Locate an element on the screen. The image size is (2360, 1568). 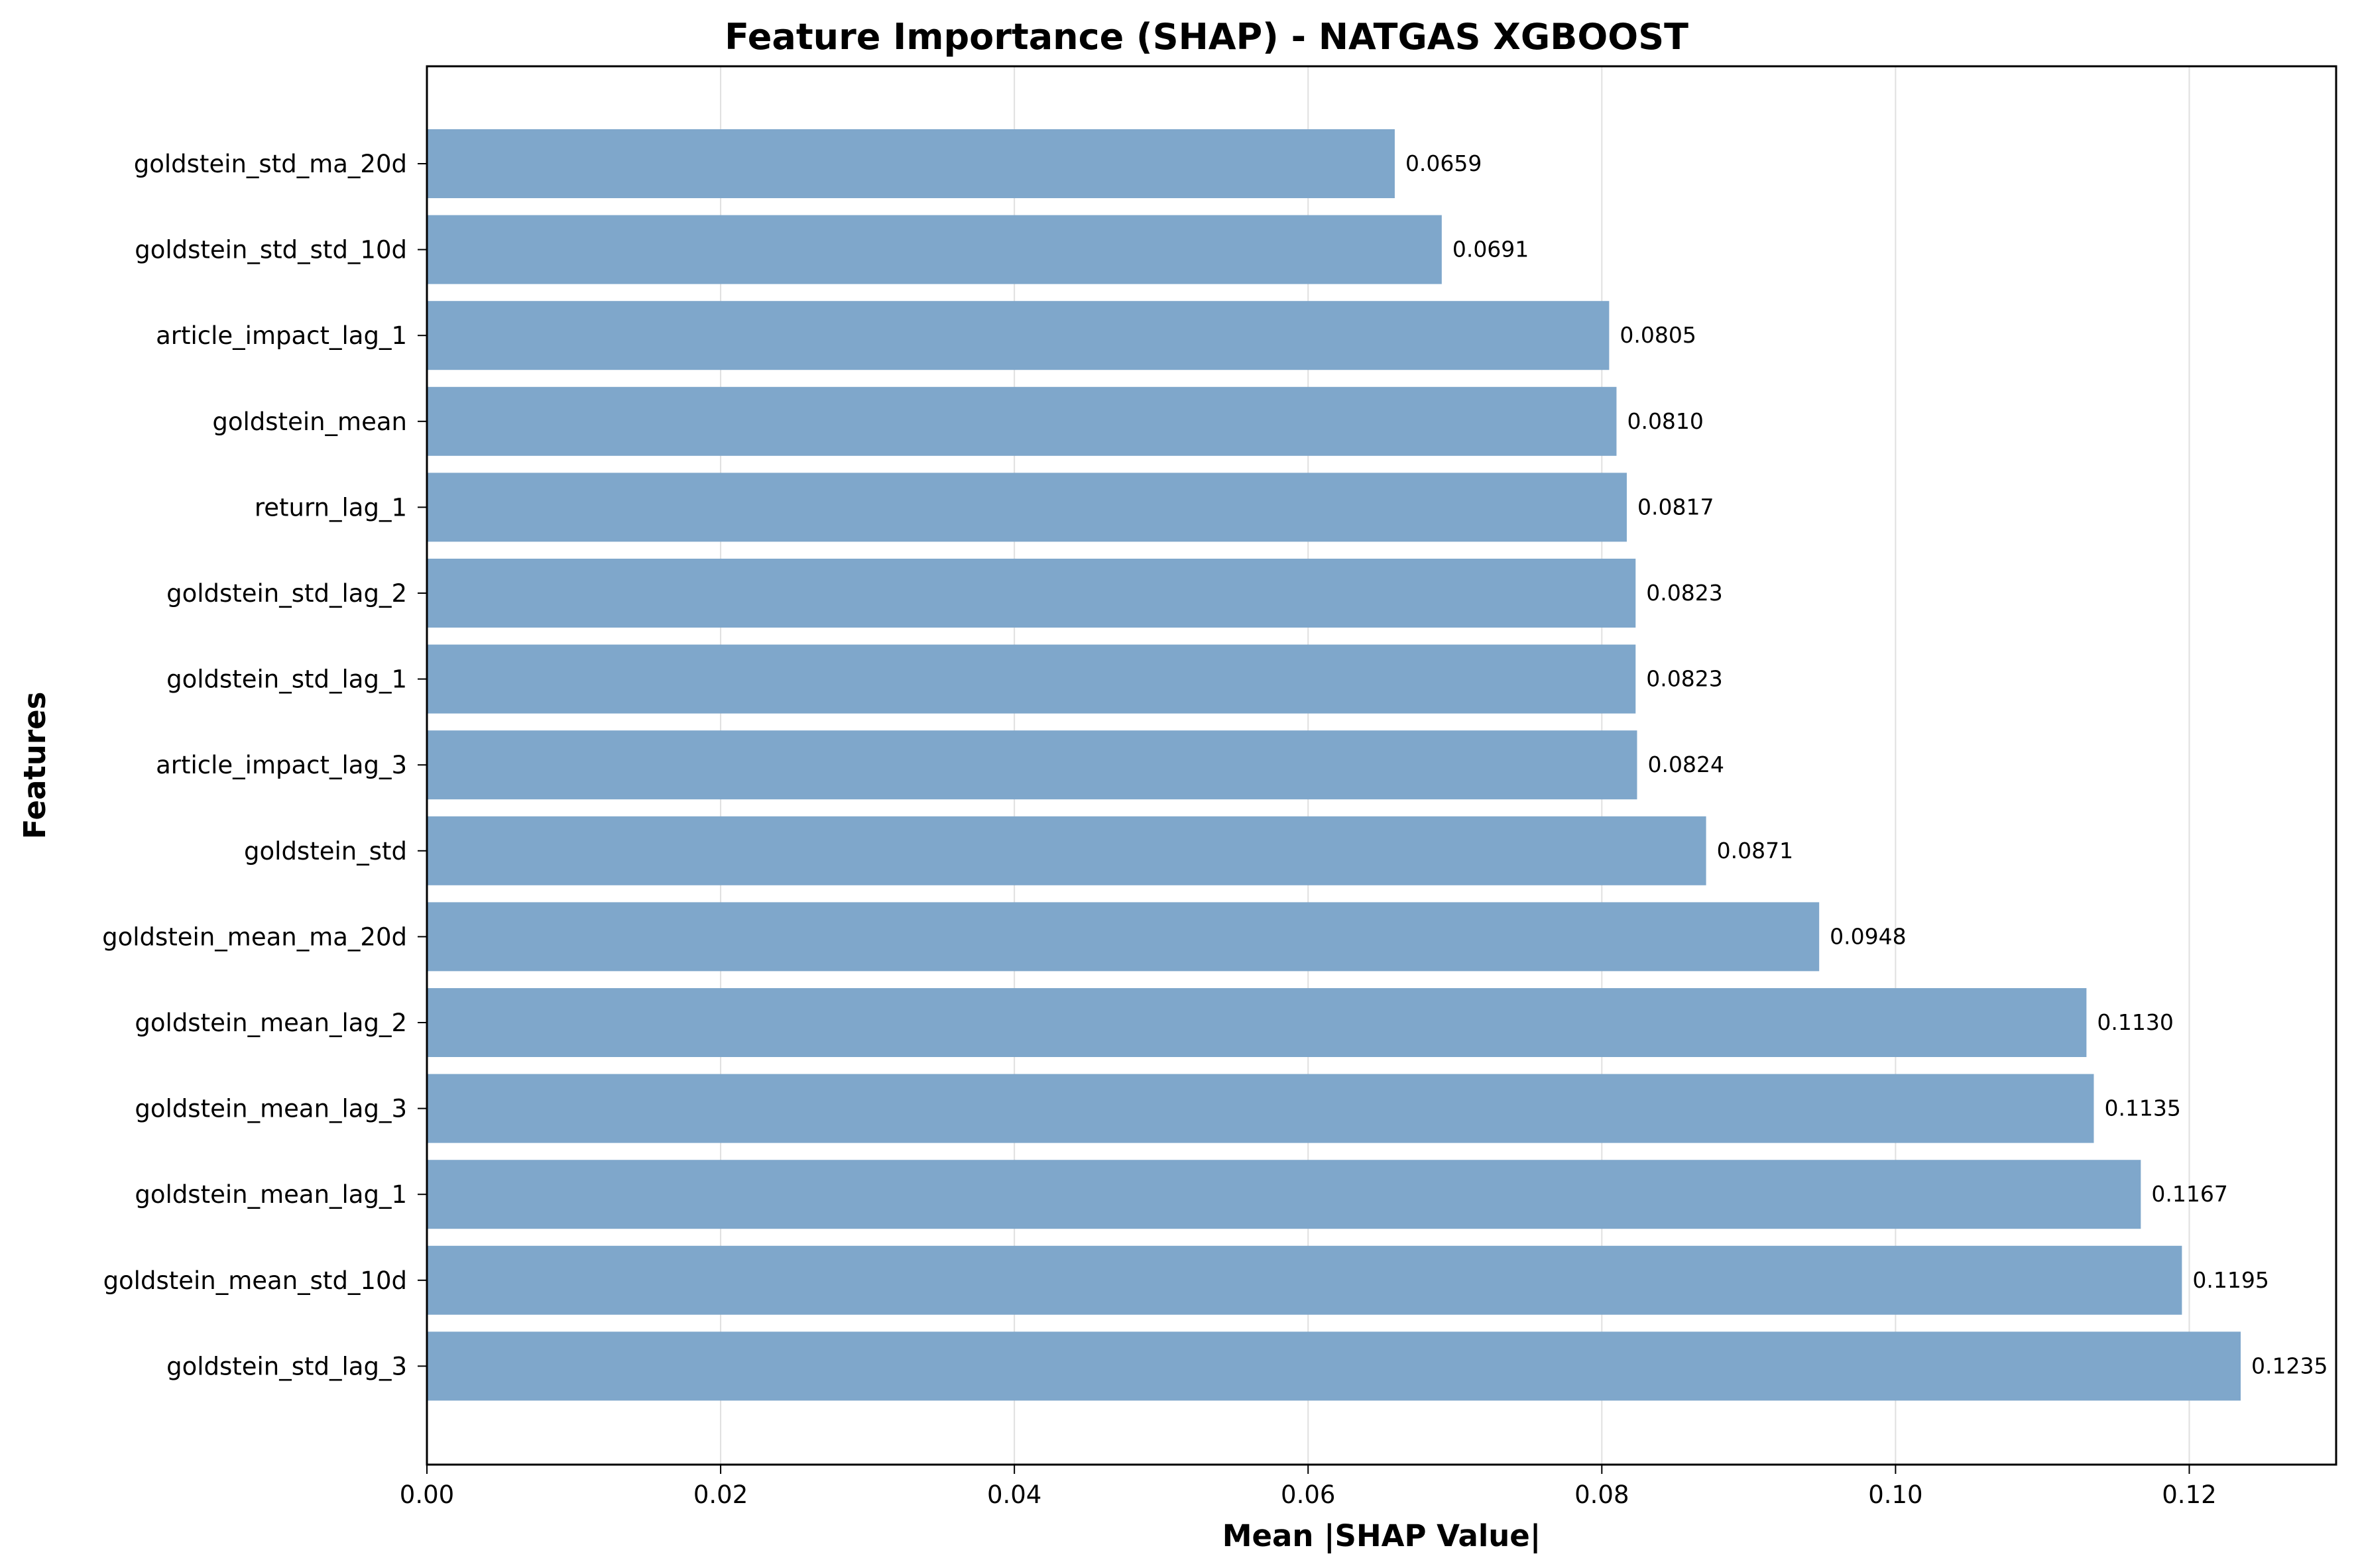
x-tick-label: 0.02 is located at coordinates (720, 1495).